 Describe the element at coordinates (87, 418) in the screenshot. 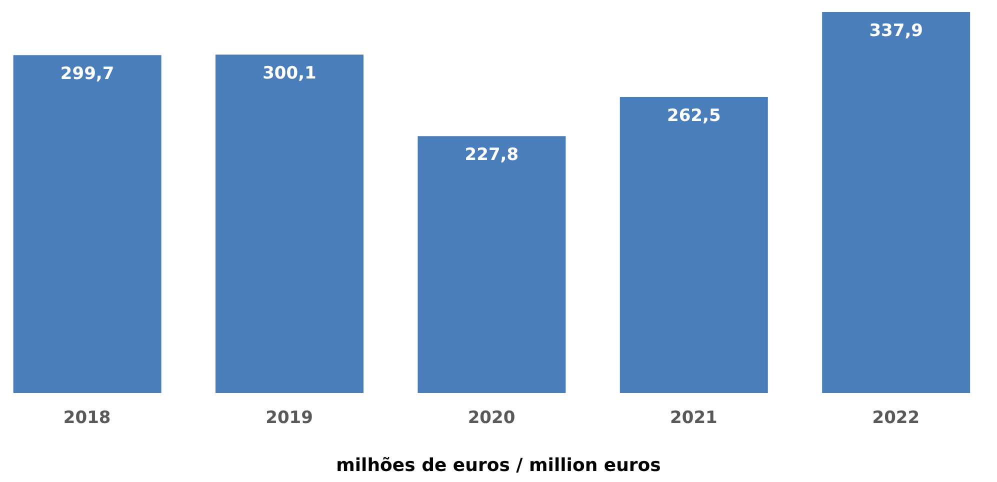

I see `x-tick-label: 2018` at that location.